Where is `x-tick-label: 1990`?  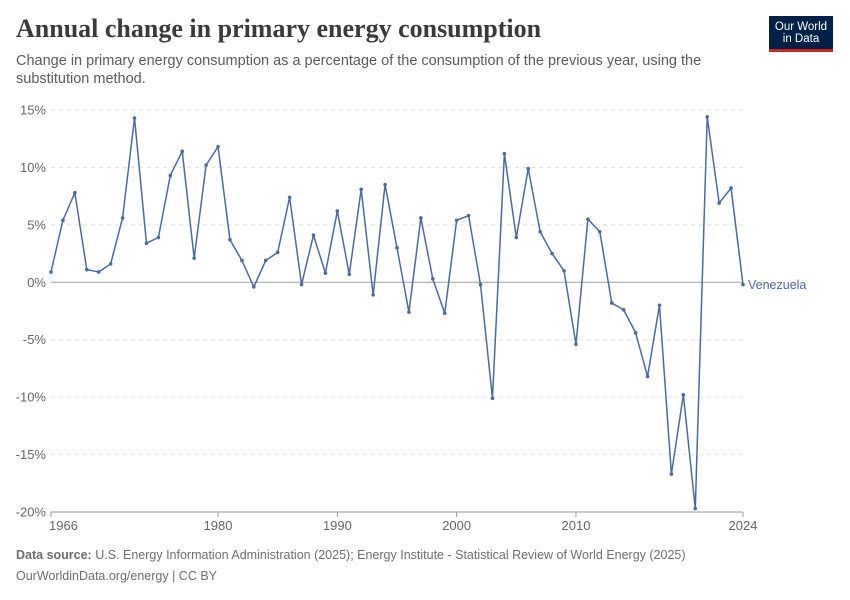 x-tick-label: 1990 is located at coordinates (337, 525).